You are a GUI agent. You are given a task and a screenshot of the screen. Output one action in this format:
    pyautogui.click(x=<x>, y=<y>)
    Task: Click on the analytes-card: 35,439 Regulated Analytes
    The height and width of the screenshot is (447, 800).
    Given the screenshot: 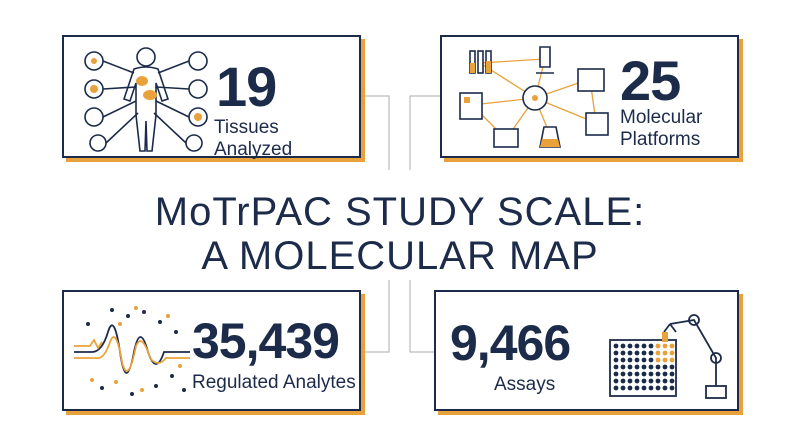 What is the action you would take?
    pyautogui.click(x=211, y=350)
    